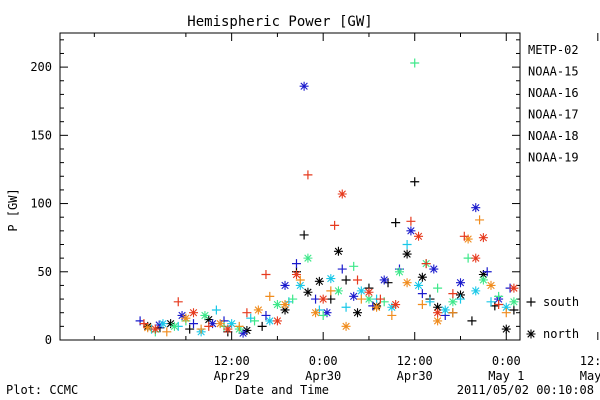  What do you see at coordinates (553, 72) in the screenshot?
I see `legend-item-noaa-15: NOAA-15` at bounding box center [553, 72].